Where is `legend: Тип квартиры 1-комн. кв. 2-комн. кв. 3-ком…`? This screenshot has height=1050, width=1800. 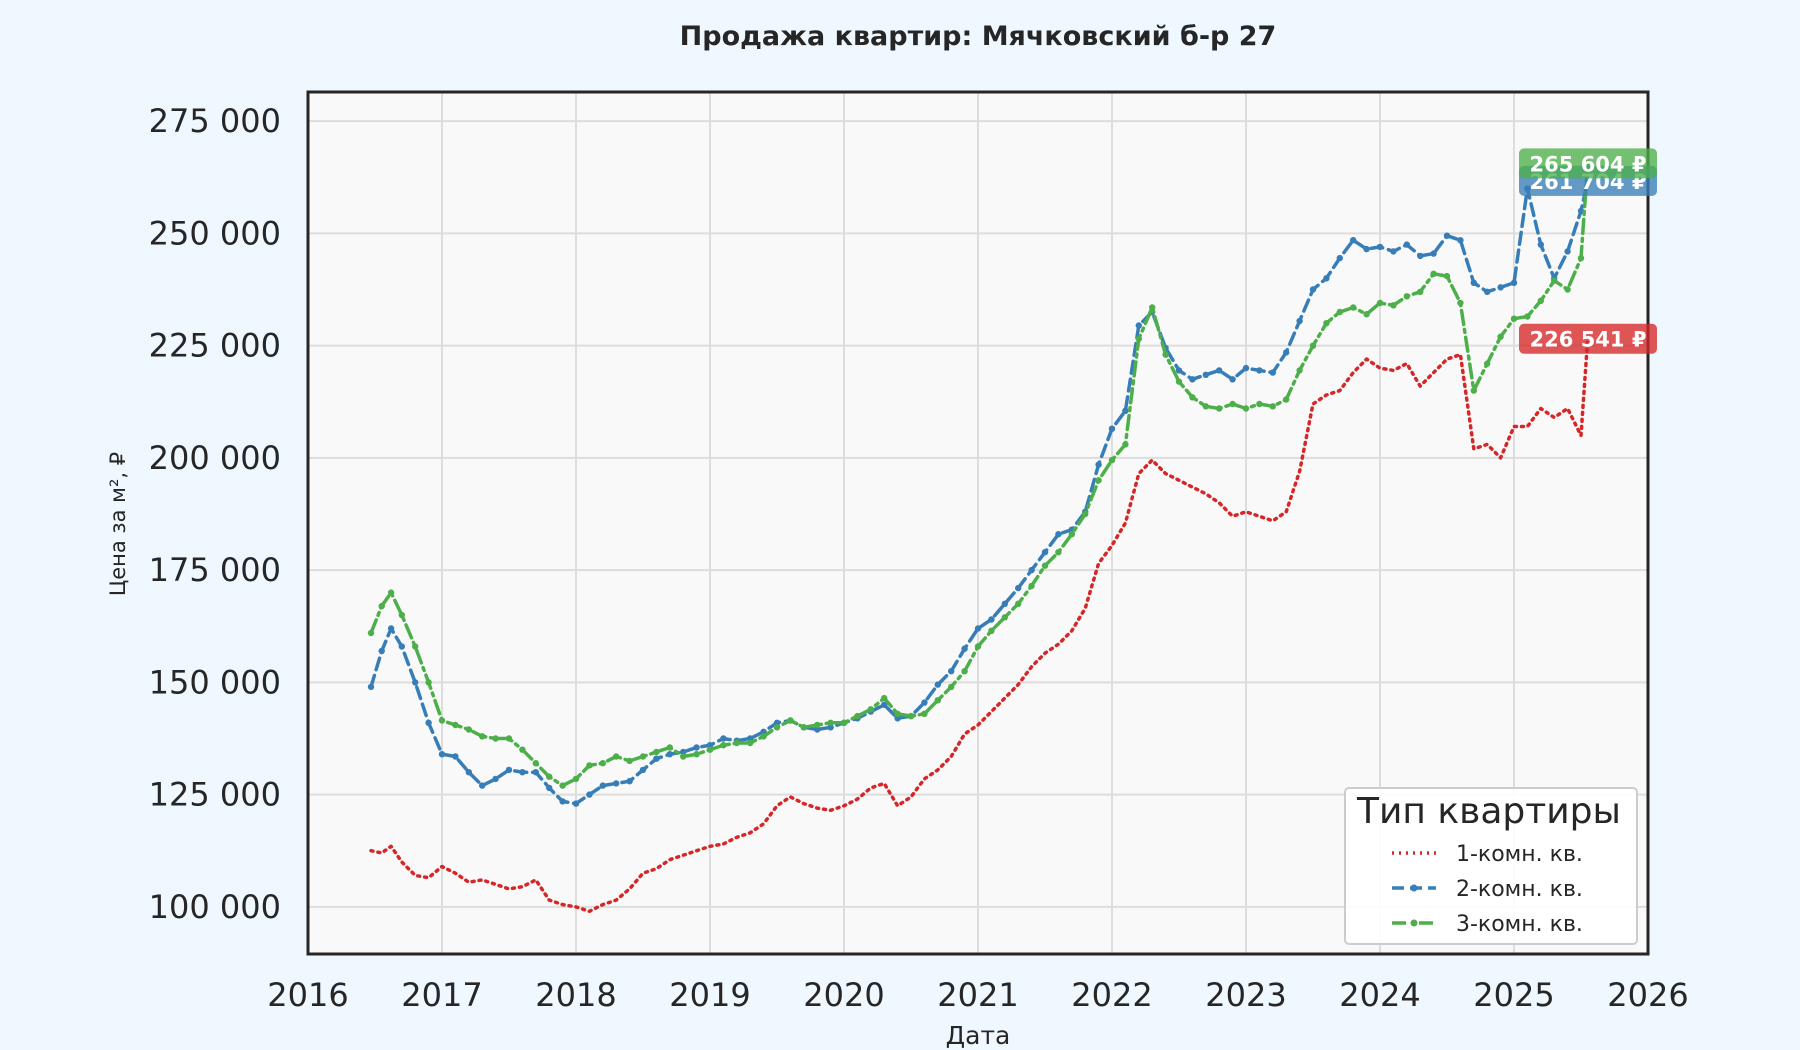 legend: Тип квартиры 1-комн. кв. 2-комн. кв. 3-ком… is located at coordinates (1491, 866).